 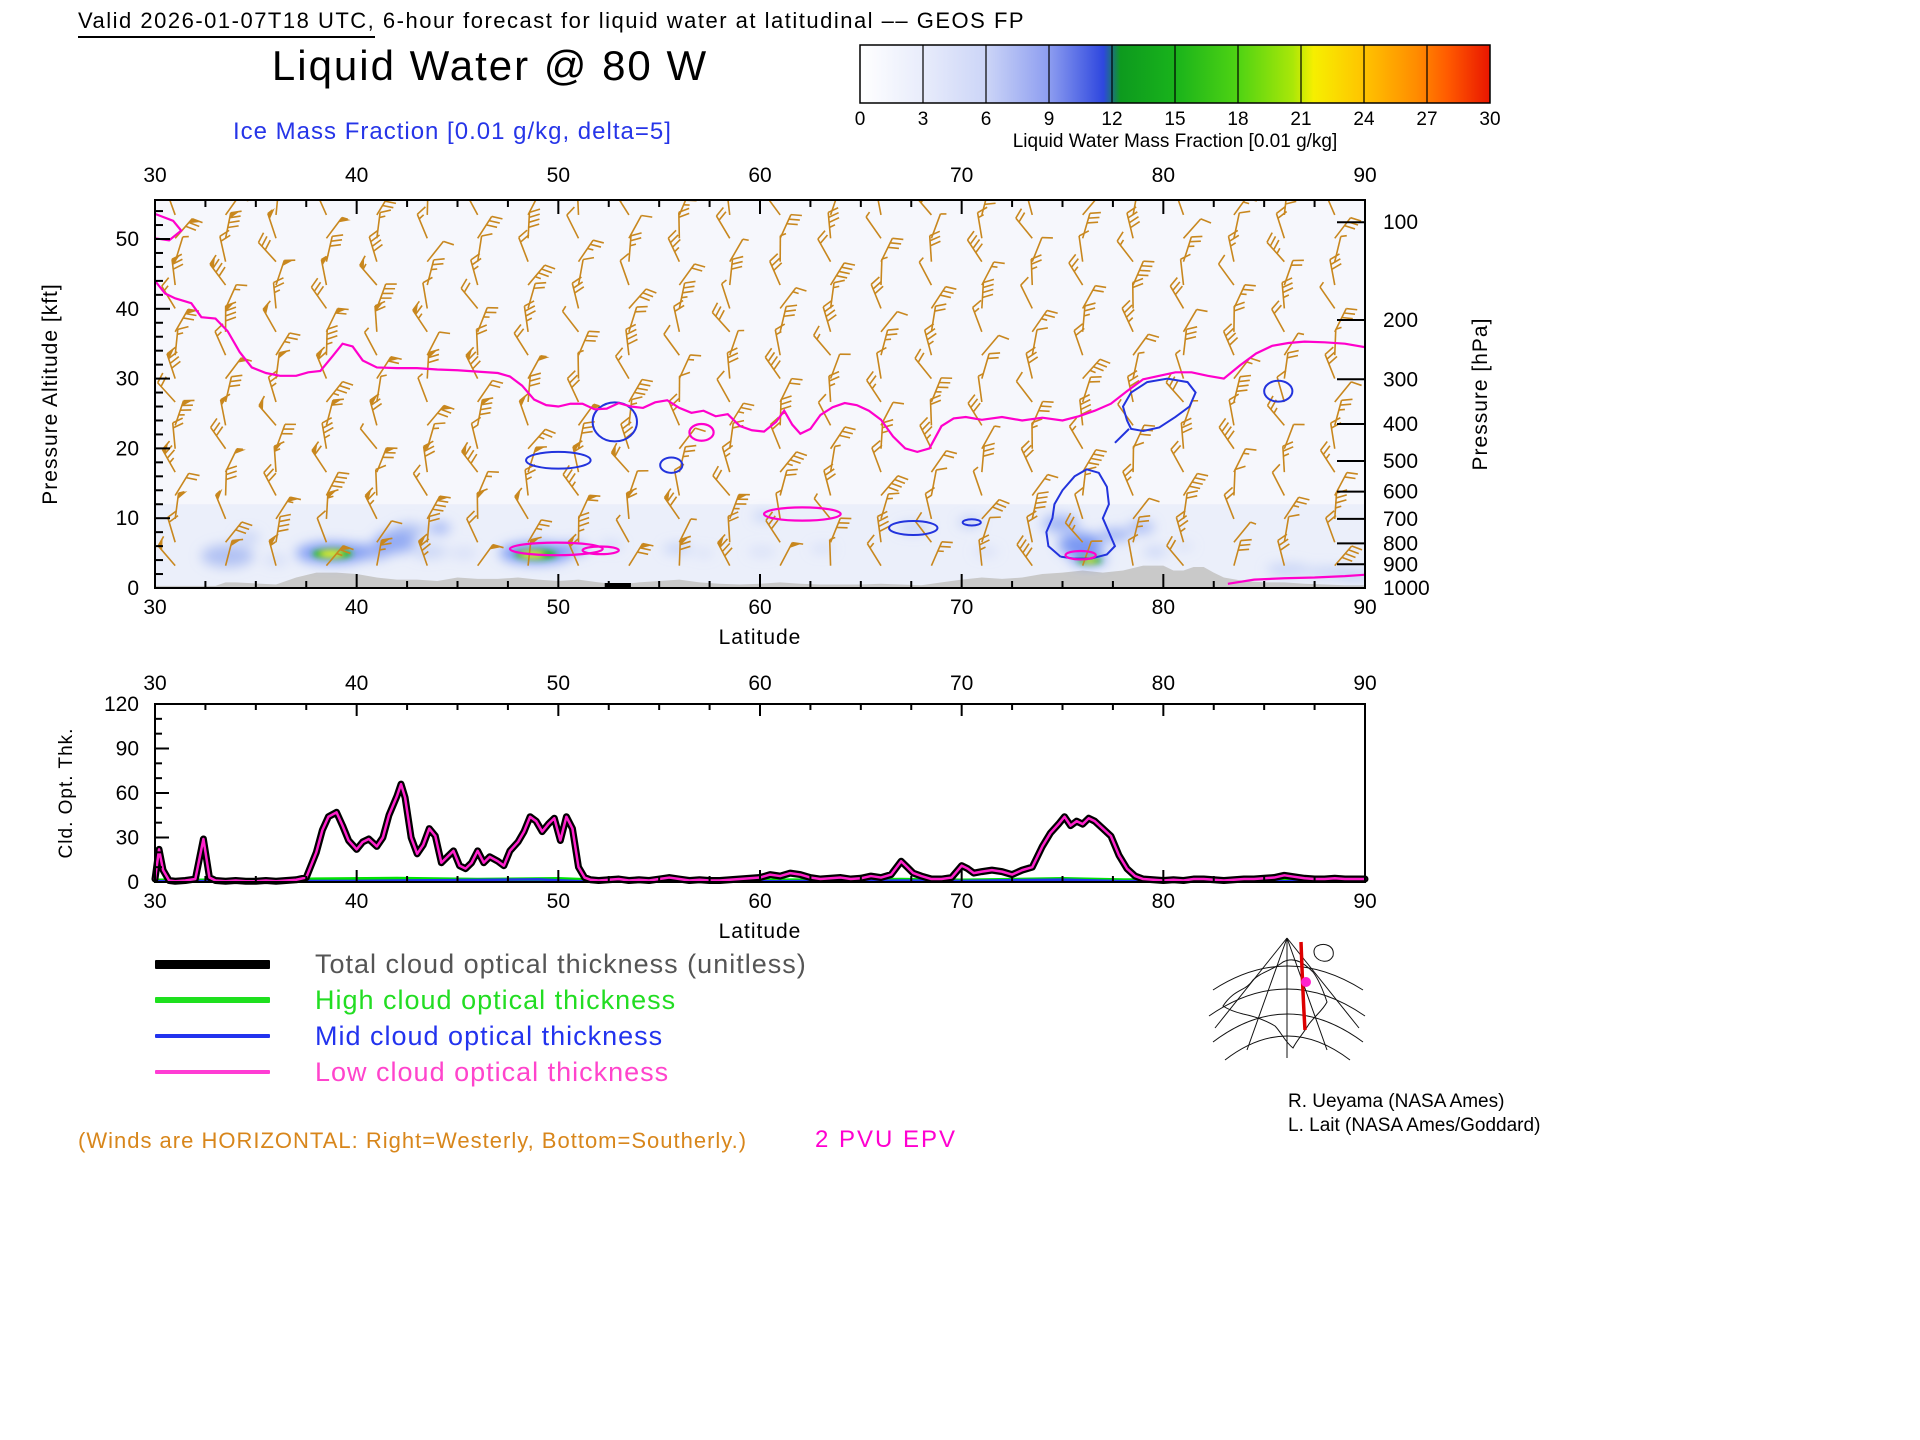 What do you see at coordinates (1400, 492) in the screenshot?
I see `svg-text: 600` at bounding box center [1400, 492].